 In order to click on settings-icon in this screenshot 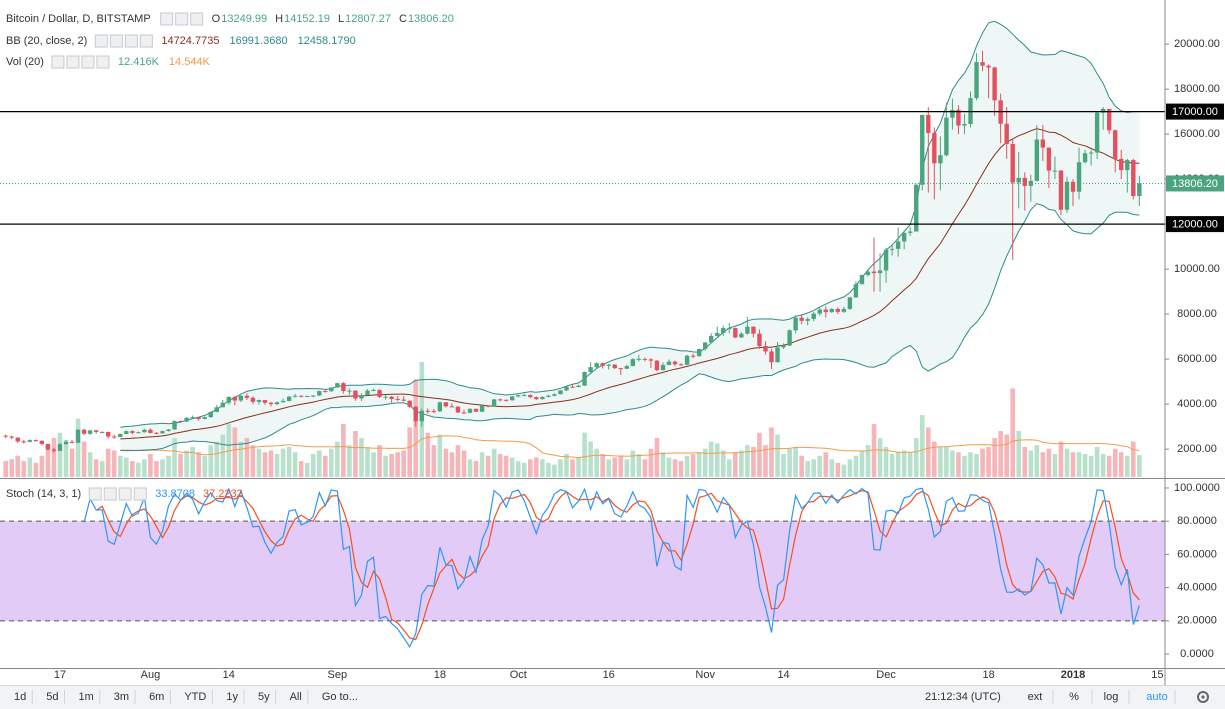, I will do `click(1203, 697)`.